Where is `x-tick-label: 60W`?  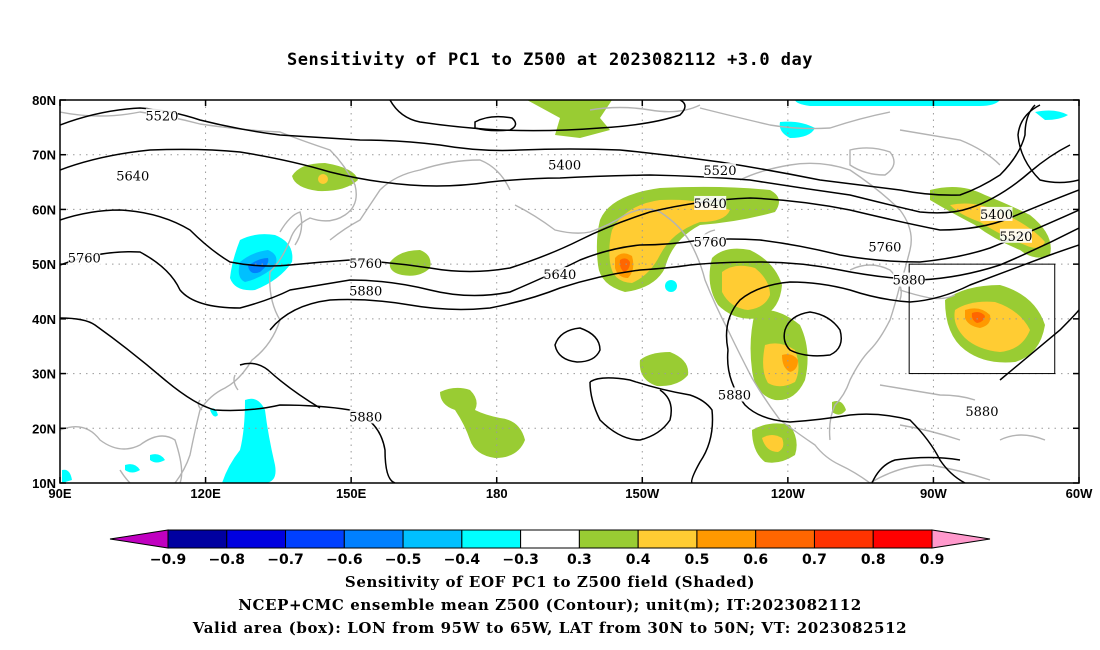
x-tick-label: 60W is located at coordinates (1079, 493).